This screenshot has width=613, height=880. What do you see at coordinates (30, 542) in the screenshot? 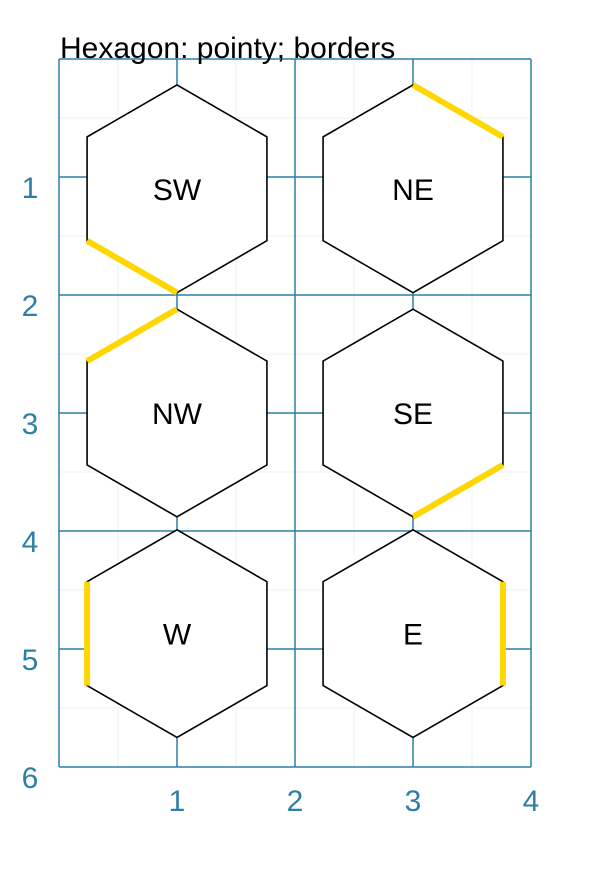
I see `y-tick-label: 4` at bounding box center [30, 542].